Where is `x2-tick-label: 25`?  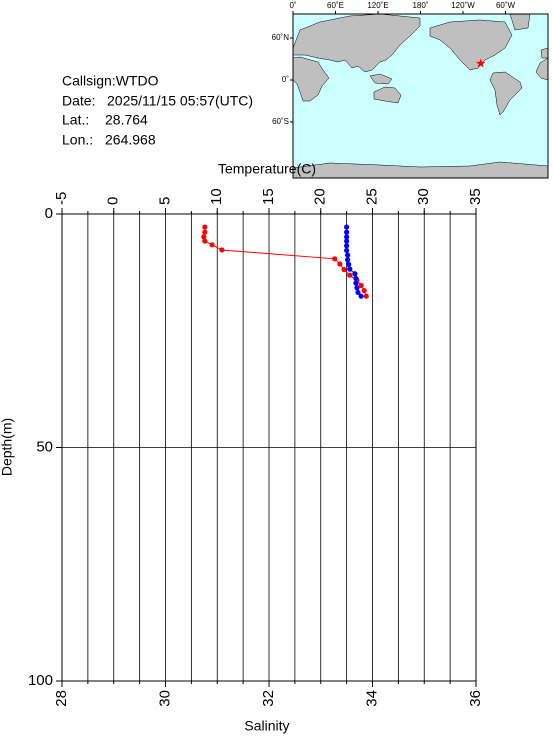 x2-tick-label: 25 is located at coordinates (371, 196).